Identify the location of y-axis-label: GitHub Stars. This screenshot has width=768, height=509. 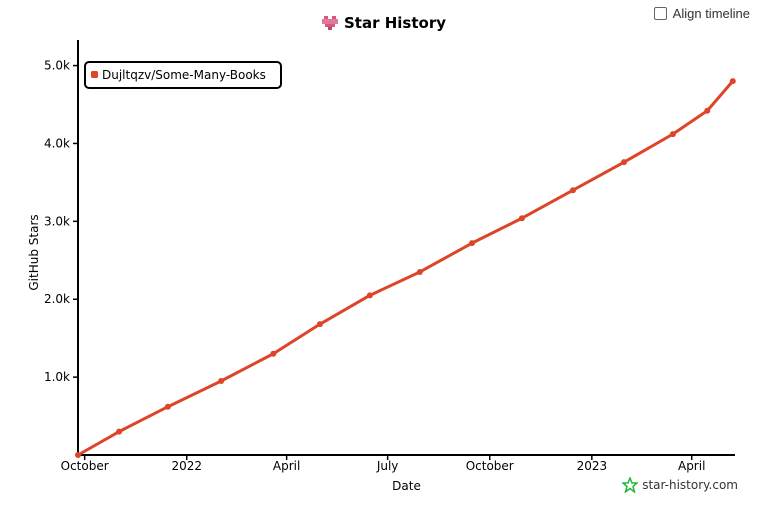
(34, 252).